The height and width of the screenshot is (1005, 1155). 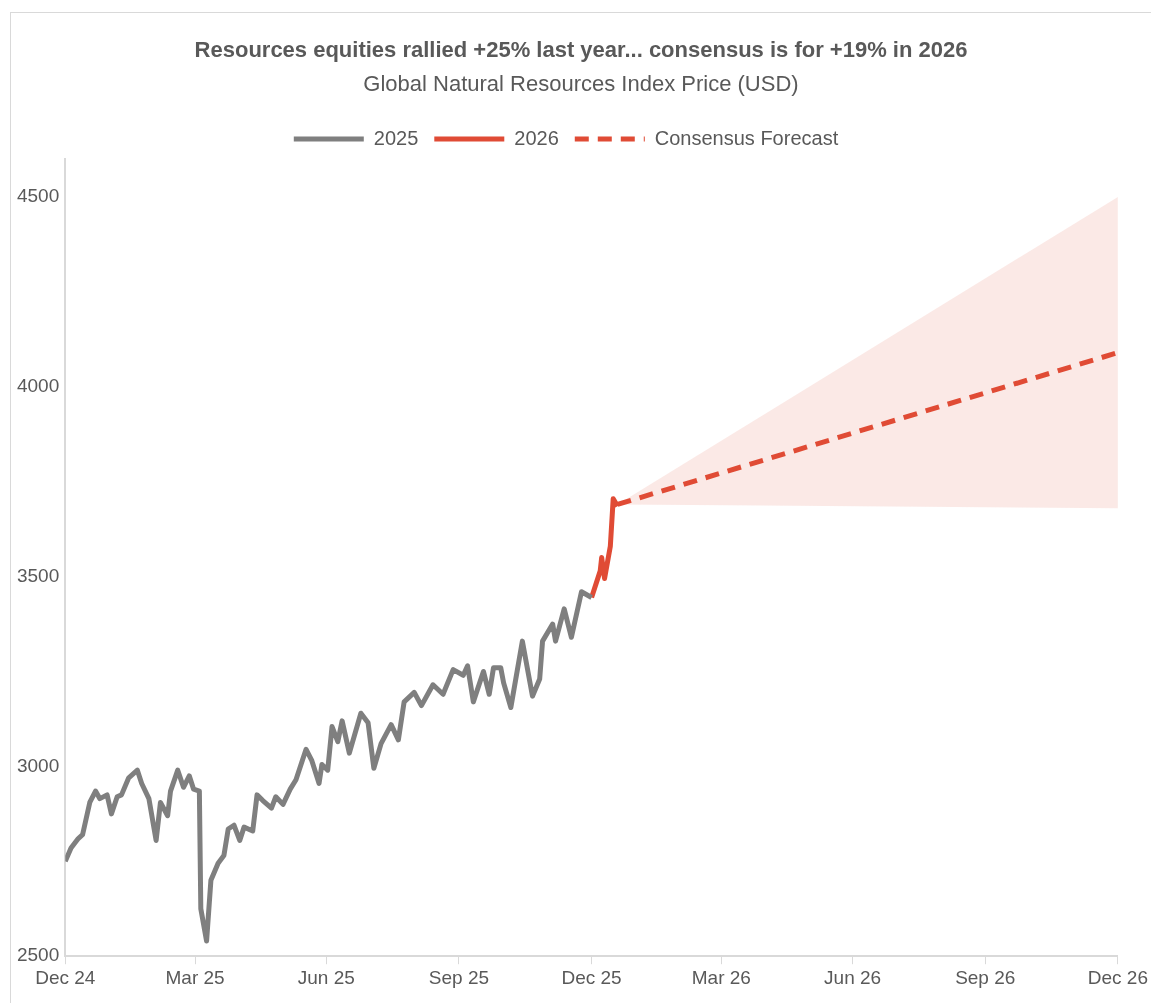 What do you see at coordinates (38, 386) in the screenshot?
I see `y-tick-label: 4000` at bounding box center [38, 386].